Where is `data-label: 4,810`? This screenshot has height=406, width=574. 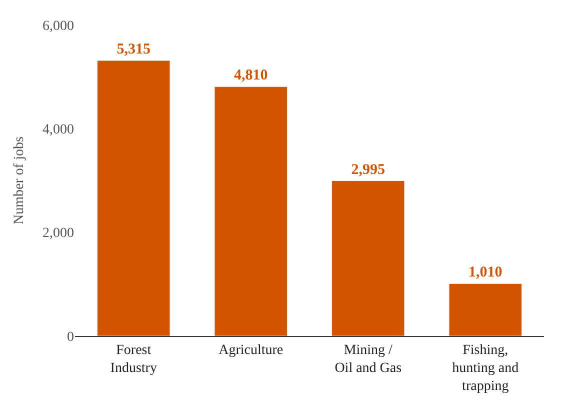 data-label: 4,810 is located at coordinates (251, 76).